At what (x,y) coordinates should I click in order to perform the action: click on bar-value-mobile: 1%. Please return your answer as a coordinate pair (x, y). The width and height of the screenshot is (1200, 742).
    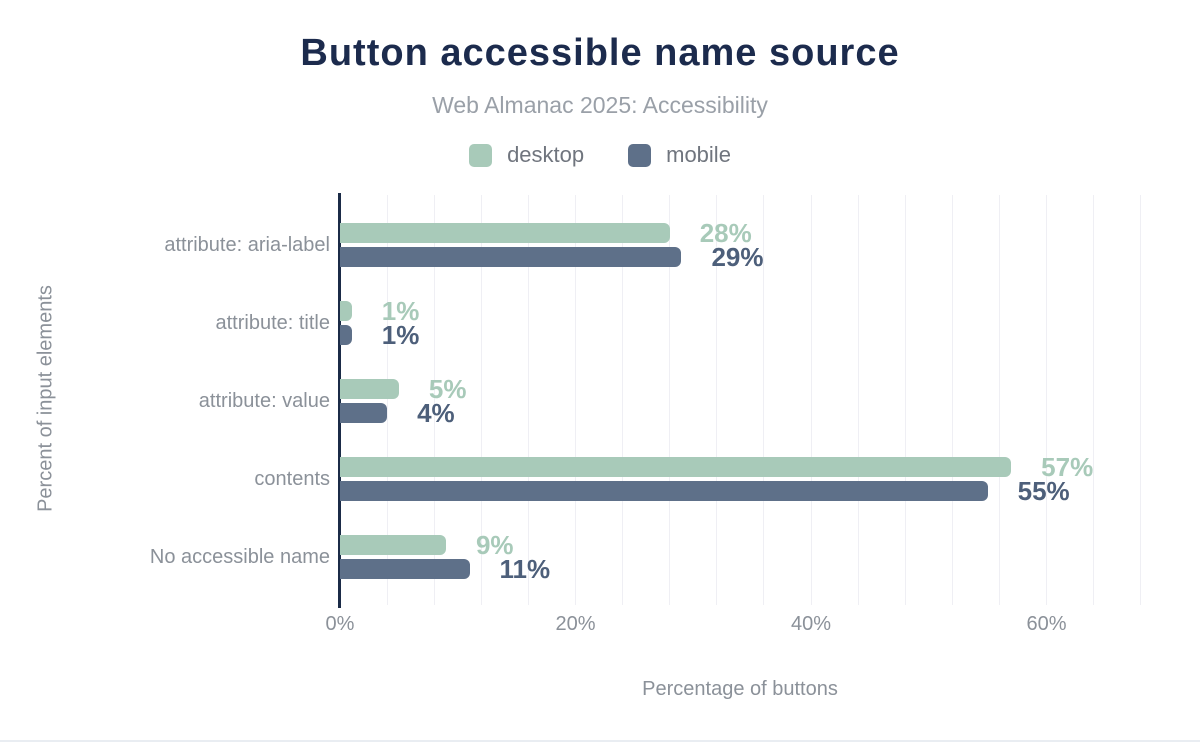
    Looking at the image, I should click on (400, 335).